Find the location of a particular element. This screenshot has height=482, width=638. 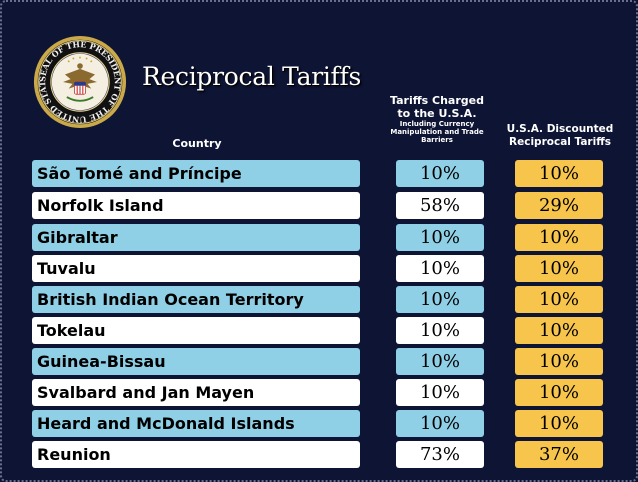

column-header-discounted-tariffs: U.S.A. Discounted Reciprocal Tariffs is located at coordinates (560, 135).